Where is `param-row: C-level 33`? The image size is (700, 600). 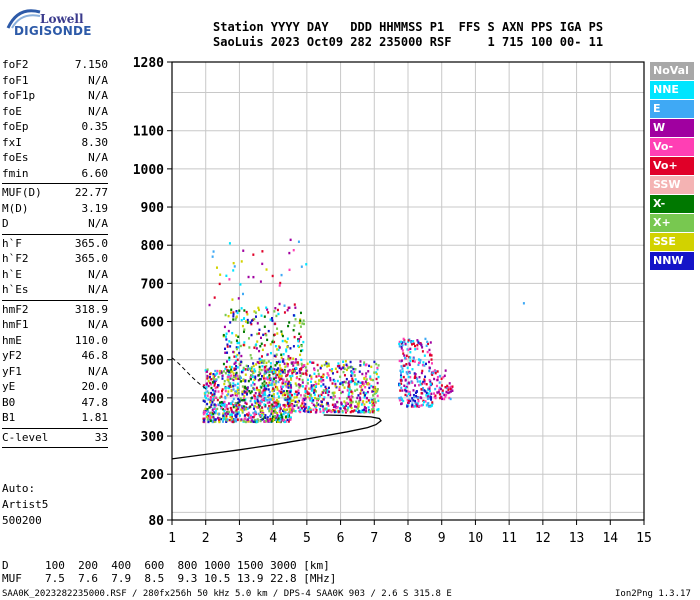 param-row: C-level 33 is located at coordinates (55, 438).